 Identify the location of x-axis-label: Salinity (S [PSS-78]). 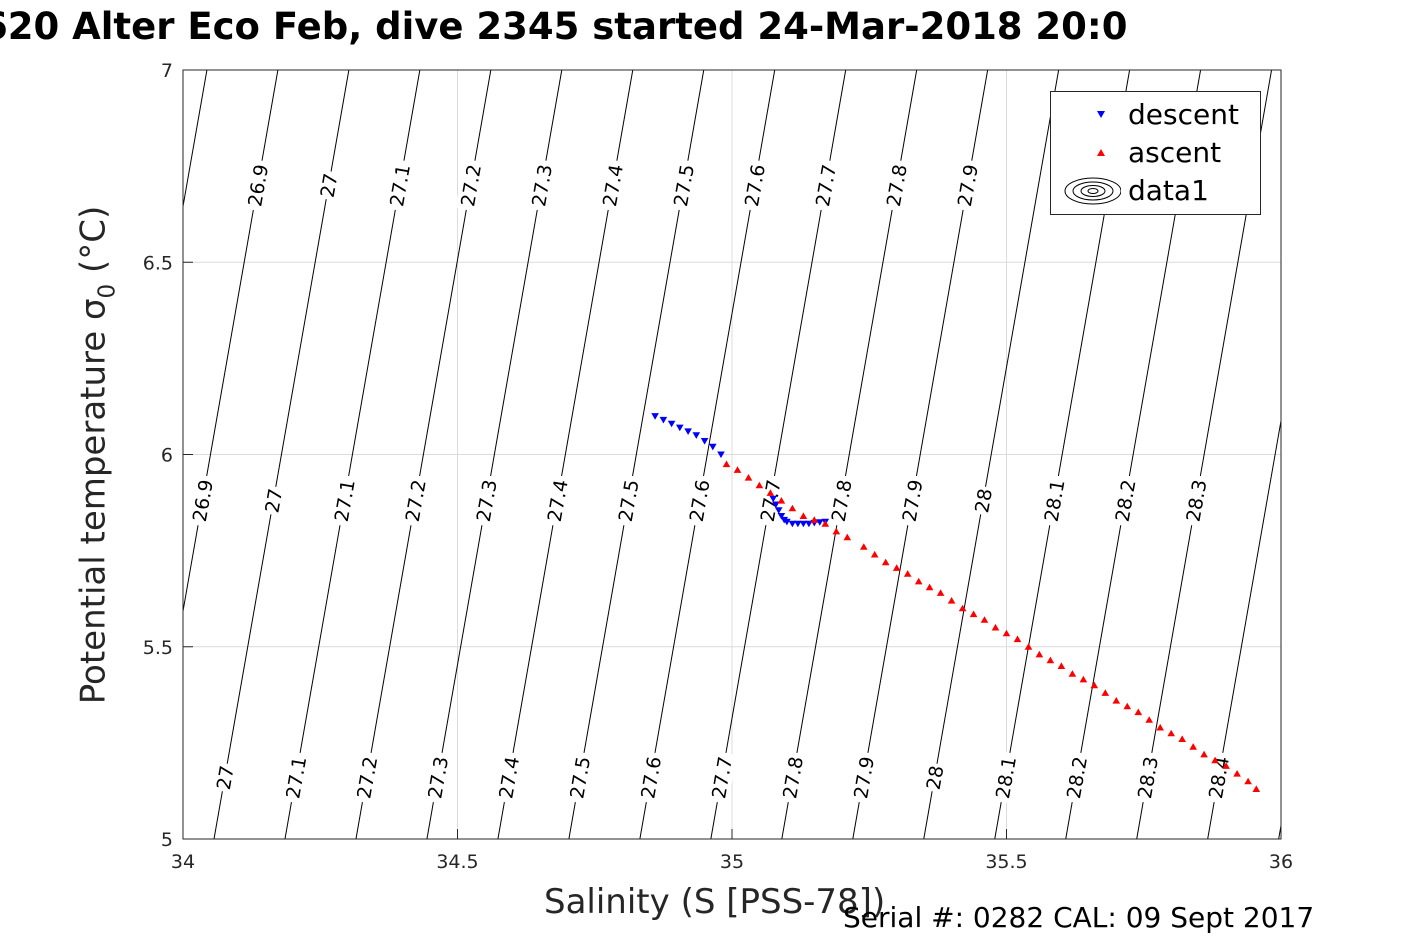
(715, 902).